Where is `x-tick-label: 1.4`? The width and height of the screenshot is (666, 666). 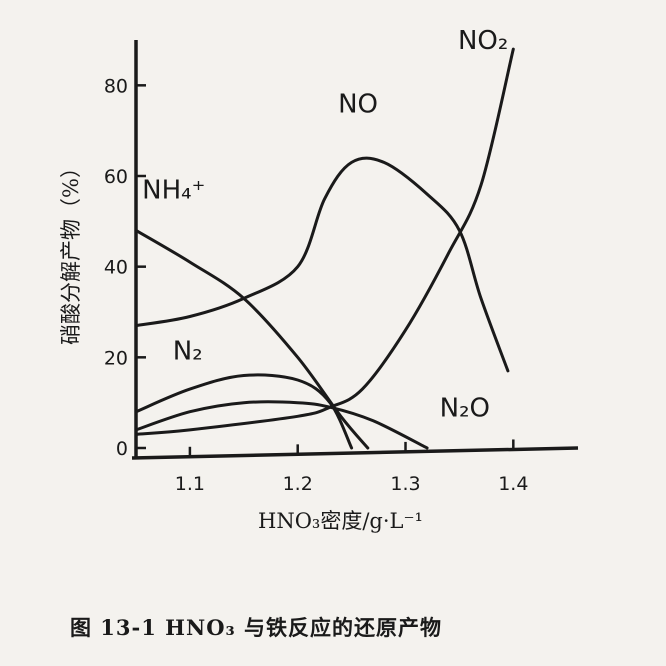 x-tick-label: 1.4 is located at coordinates (513, 484).